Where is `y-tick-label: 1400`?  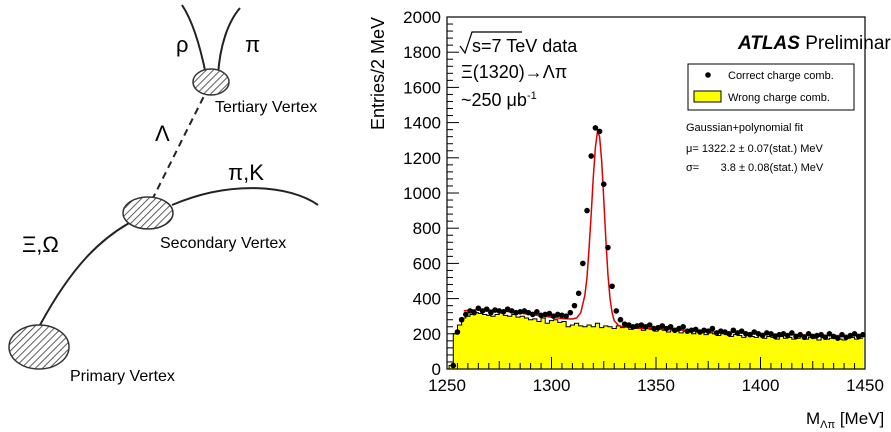 y-tick-label: 1400 is located at coordinates (422, 123).